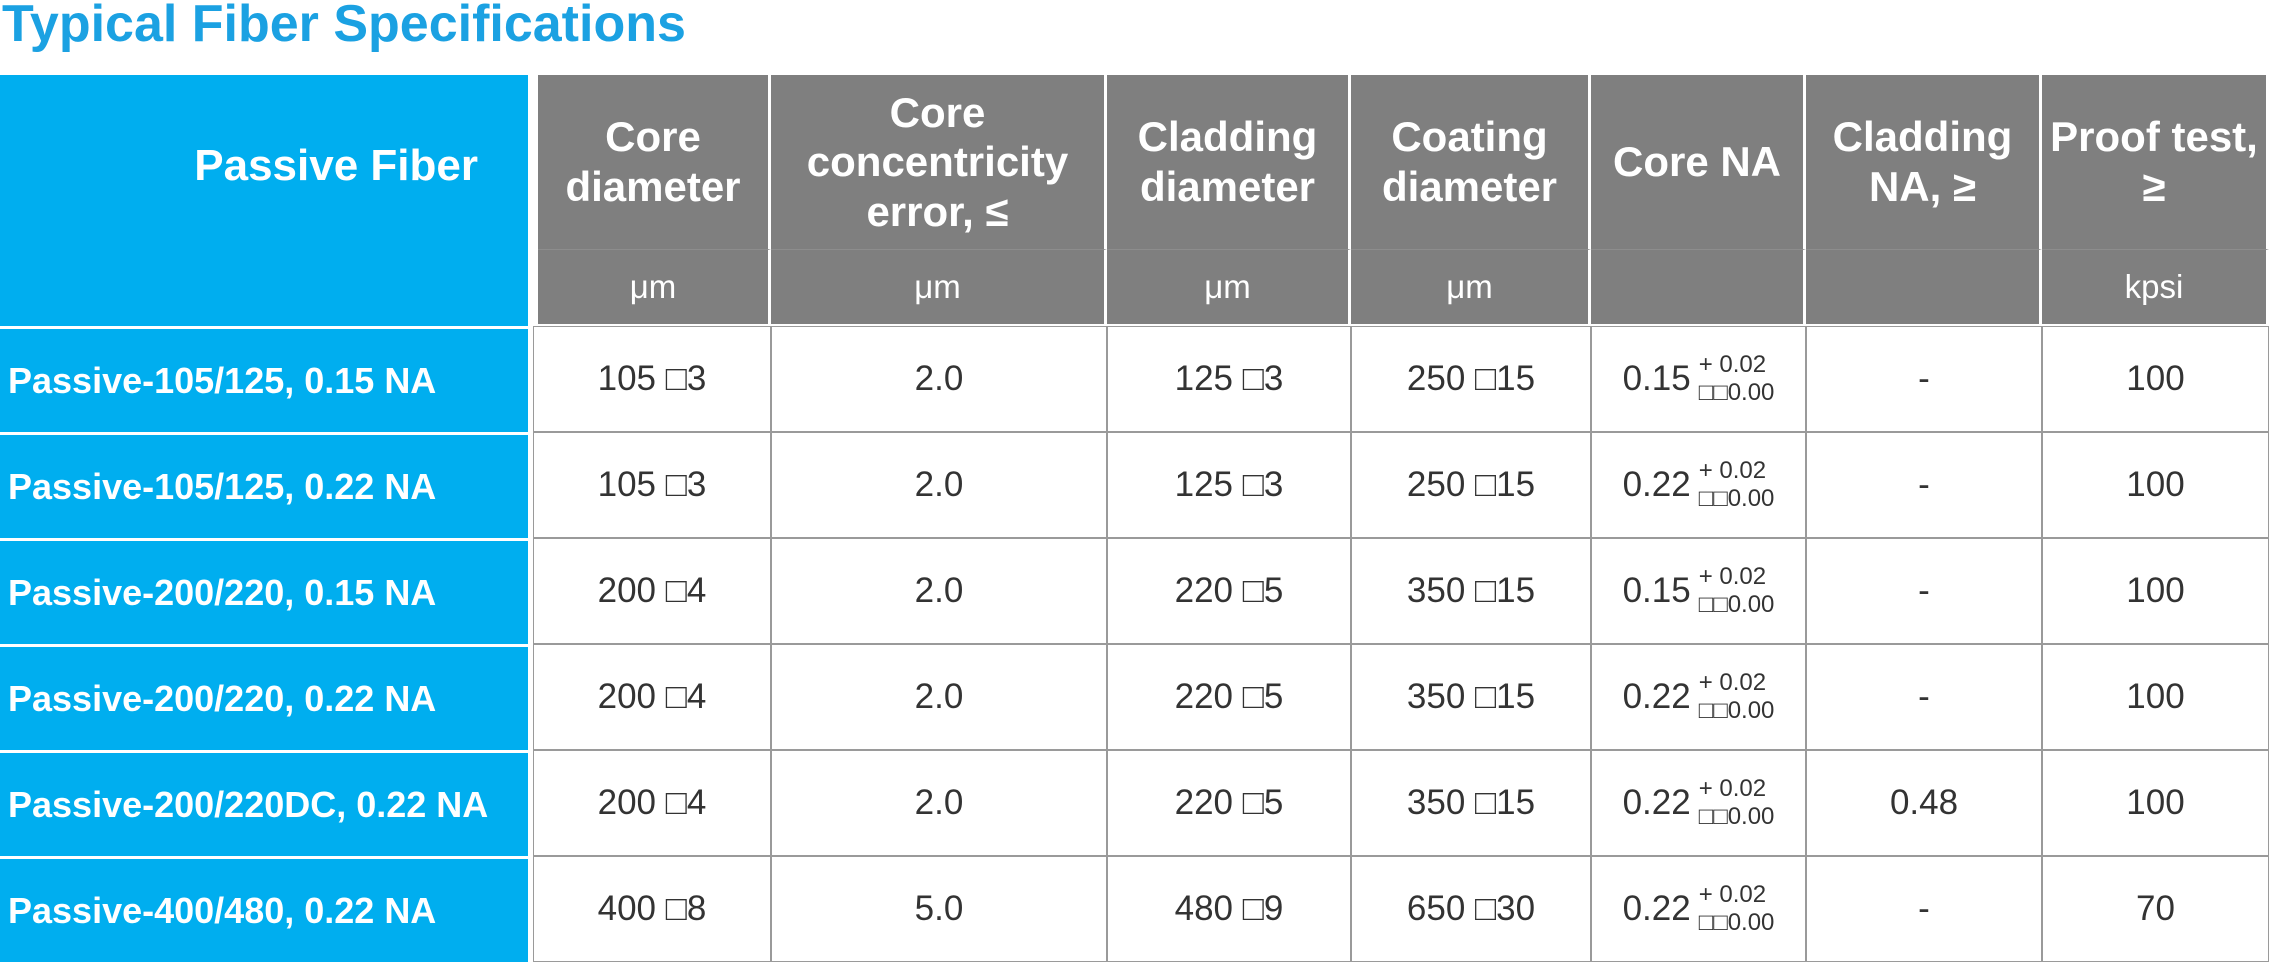 Image resolution: width=2269 pixels, height=964 pixels. I want to click on column-header: Cladding diameter, so click(1229, 162).